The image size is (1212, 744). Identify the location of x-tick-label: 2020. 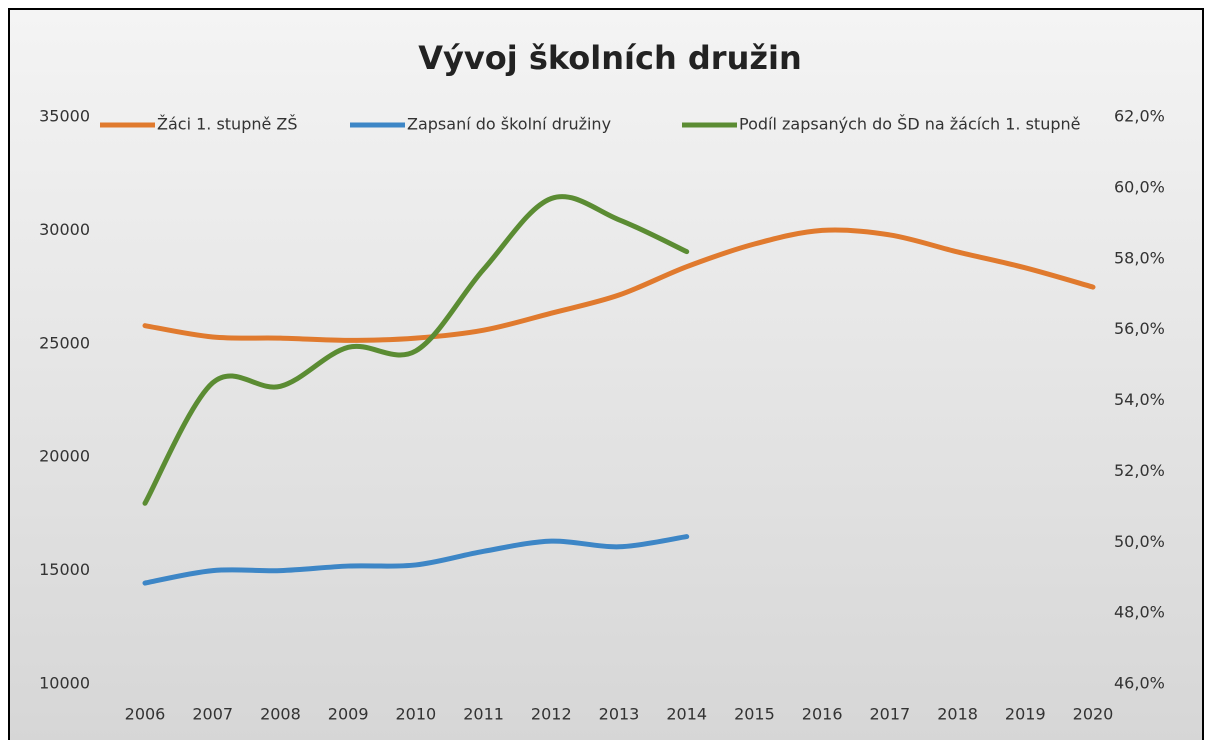
(1093, 714).